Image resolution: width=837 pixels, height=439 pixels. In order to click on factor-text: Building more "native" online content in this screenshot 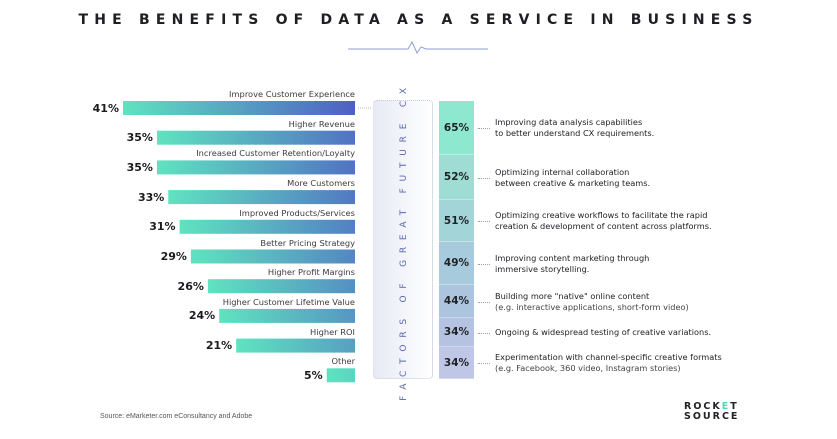, I will do `click(572, 295)`.